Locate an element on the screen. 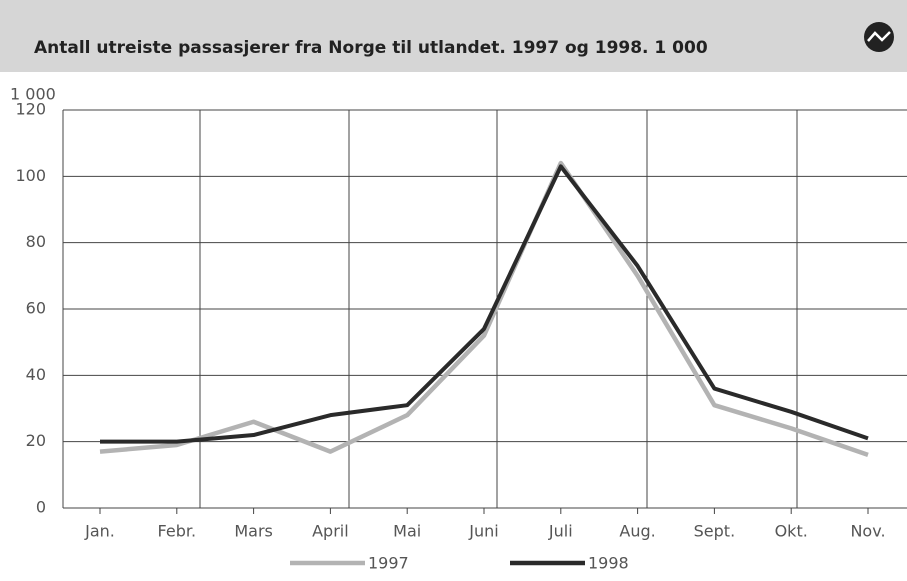 The height and width of the screenshot is (581, 907). legend-label: 1997 is located at coordinates (388, 563).